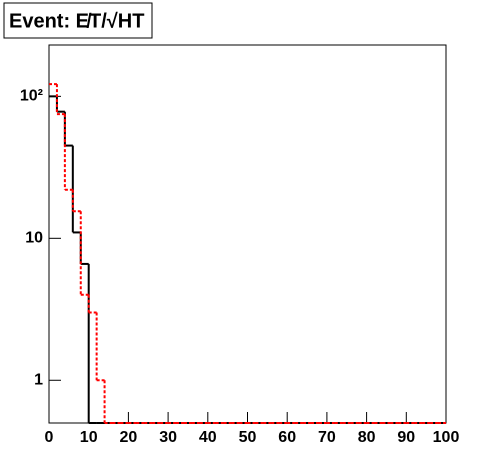 The width and height of the screenshot is (496, 472). What do you see at coordinates (327, 437) in the screenshot?
I see `x-tick-label: 70` at bounding box center [327, 437].